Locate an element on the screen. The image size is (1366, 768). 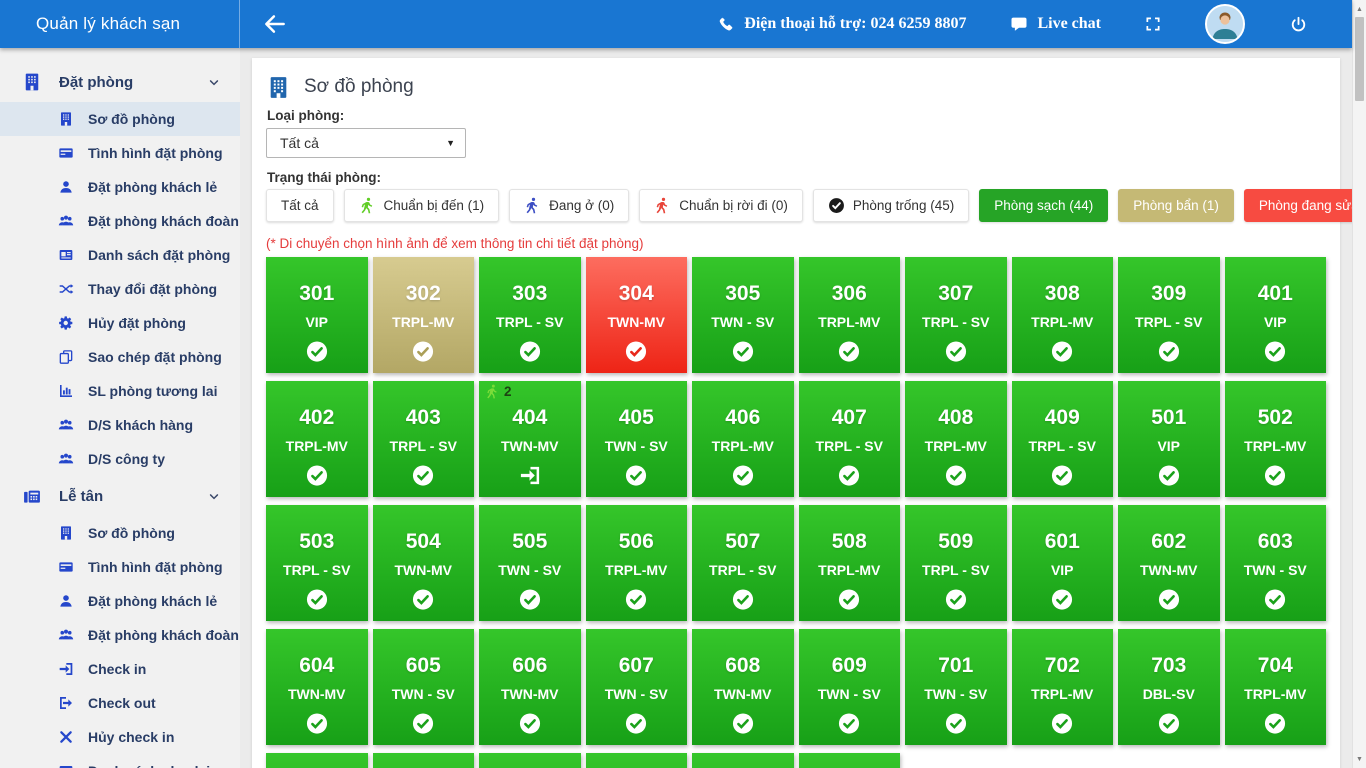
sidebar-item: Hủy đặt phòng is located at coordinates (120, 323).